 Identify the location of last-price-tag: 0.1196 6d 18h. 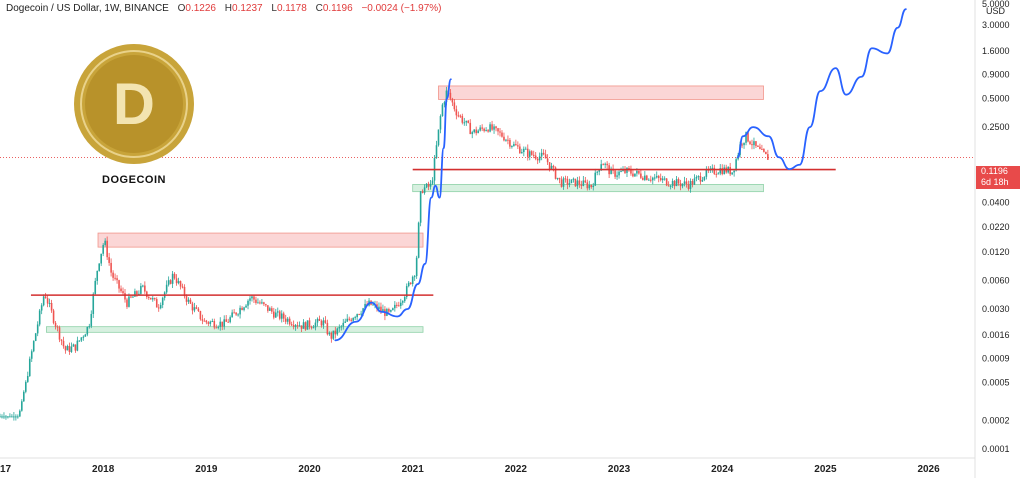
(998, 177).